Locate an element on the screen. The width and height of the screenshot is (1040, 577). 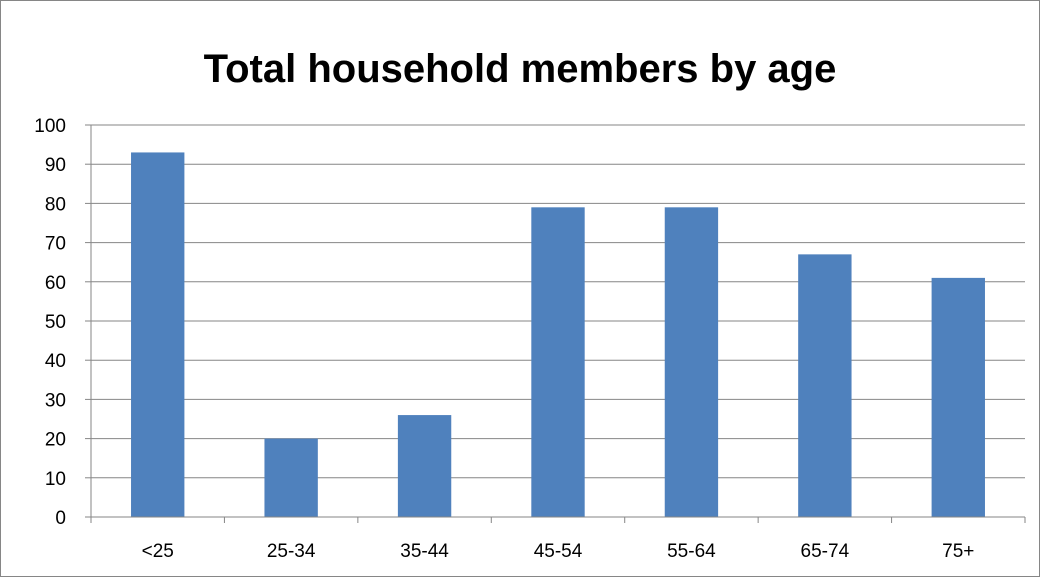
y-tick-label: 20 is located at coordinates (55, 440).